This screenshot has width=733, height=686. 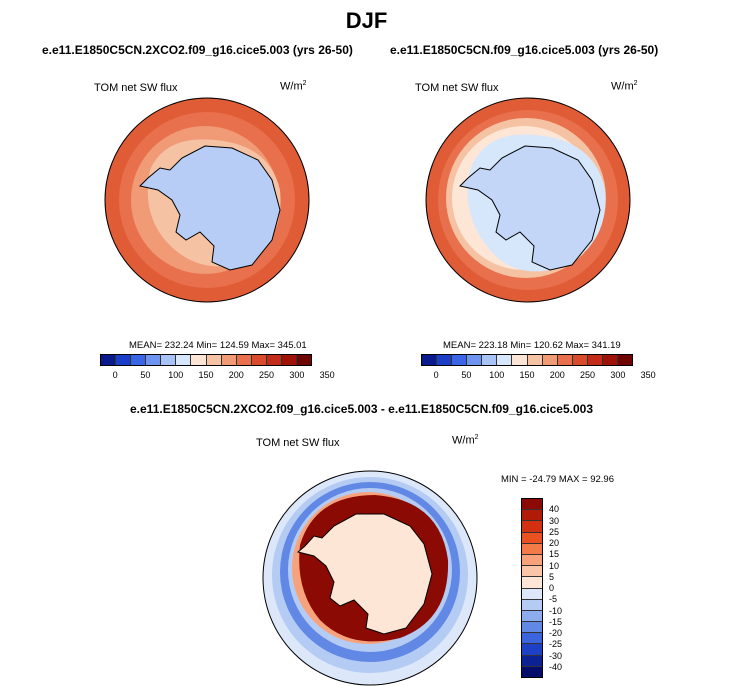 What do you see at coordinates (176, 375) in the screenshot?
I see `left-colorbar-tick-label: 100` at bounding box center [176, 375].